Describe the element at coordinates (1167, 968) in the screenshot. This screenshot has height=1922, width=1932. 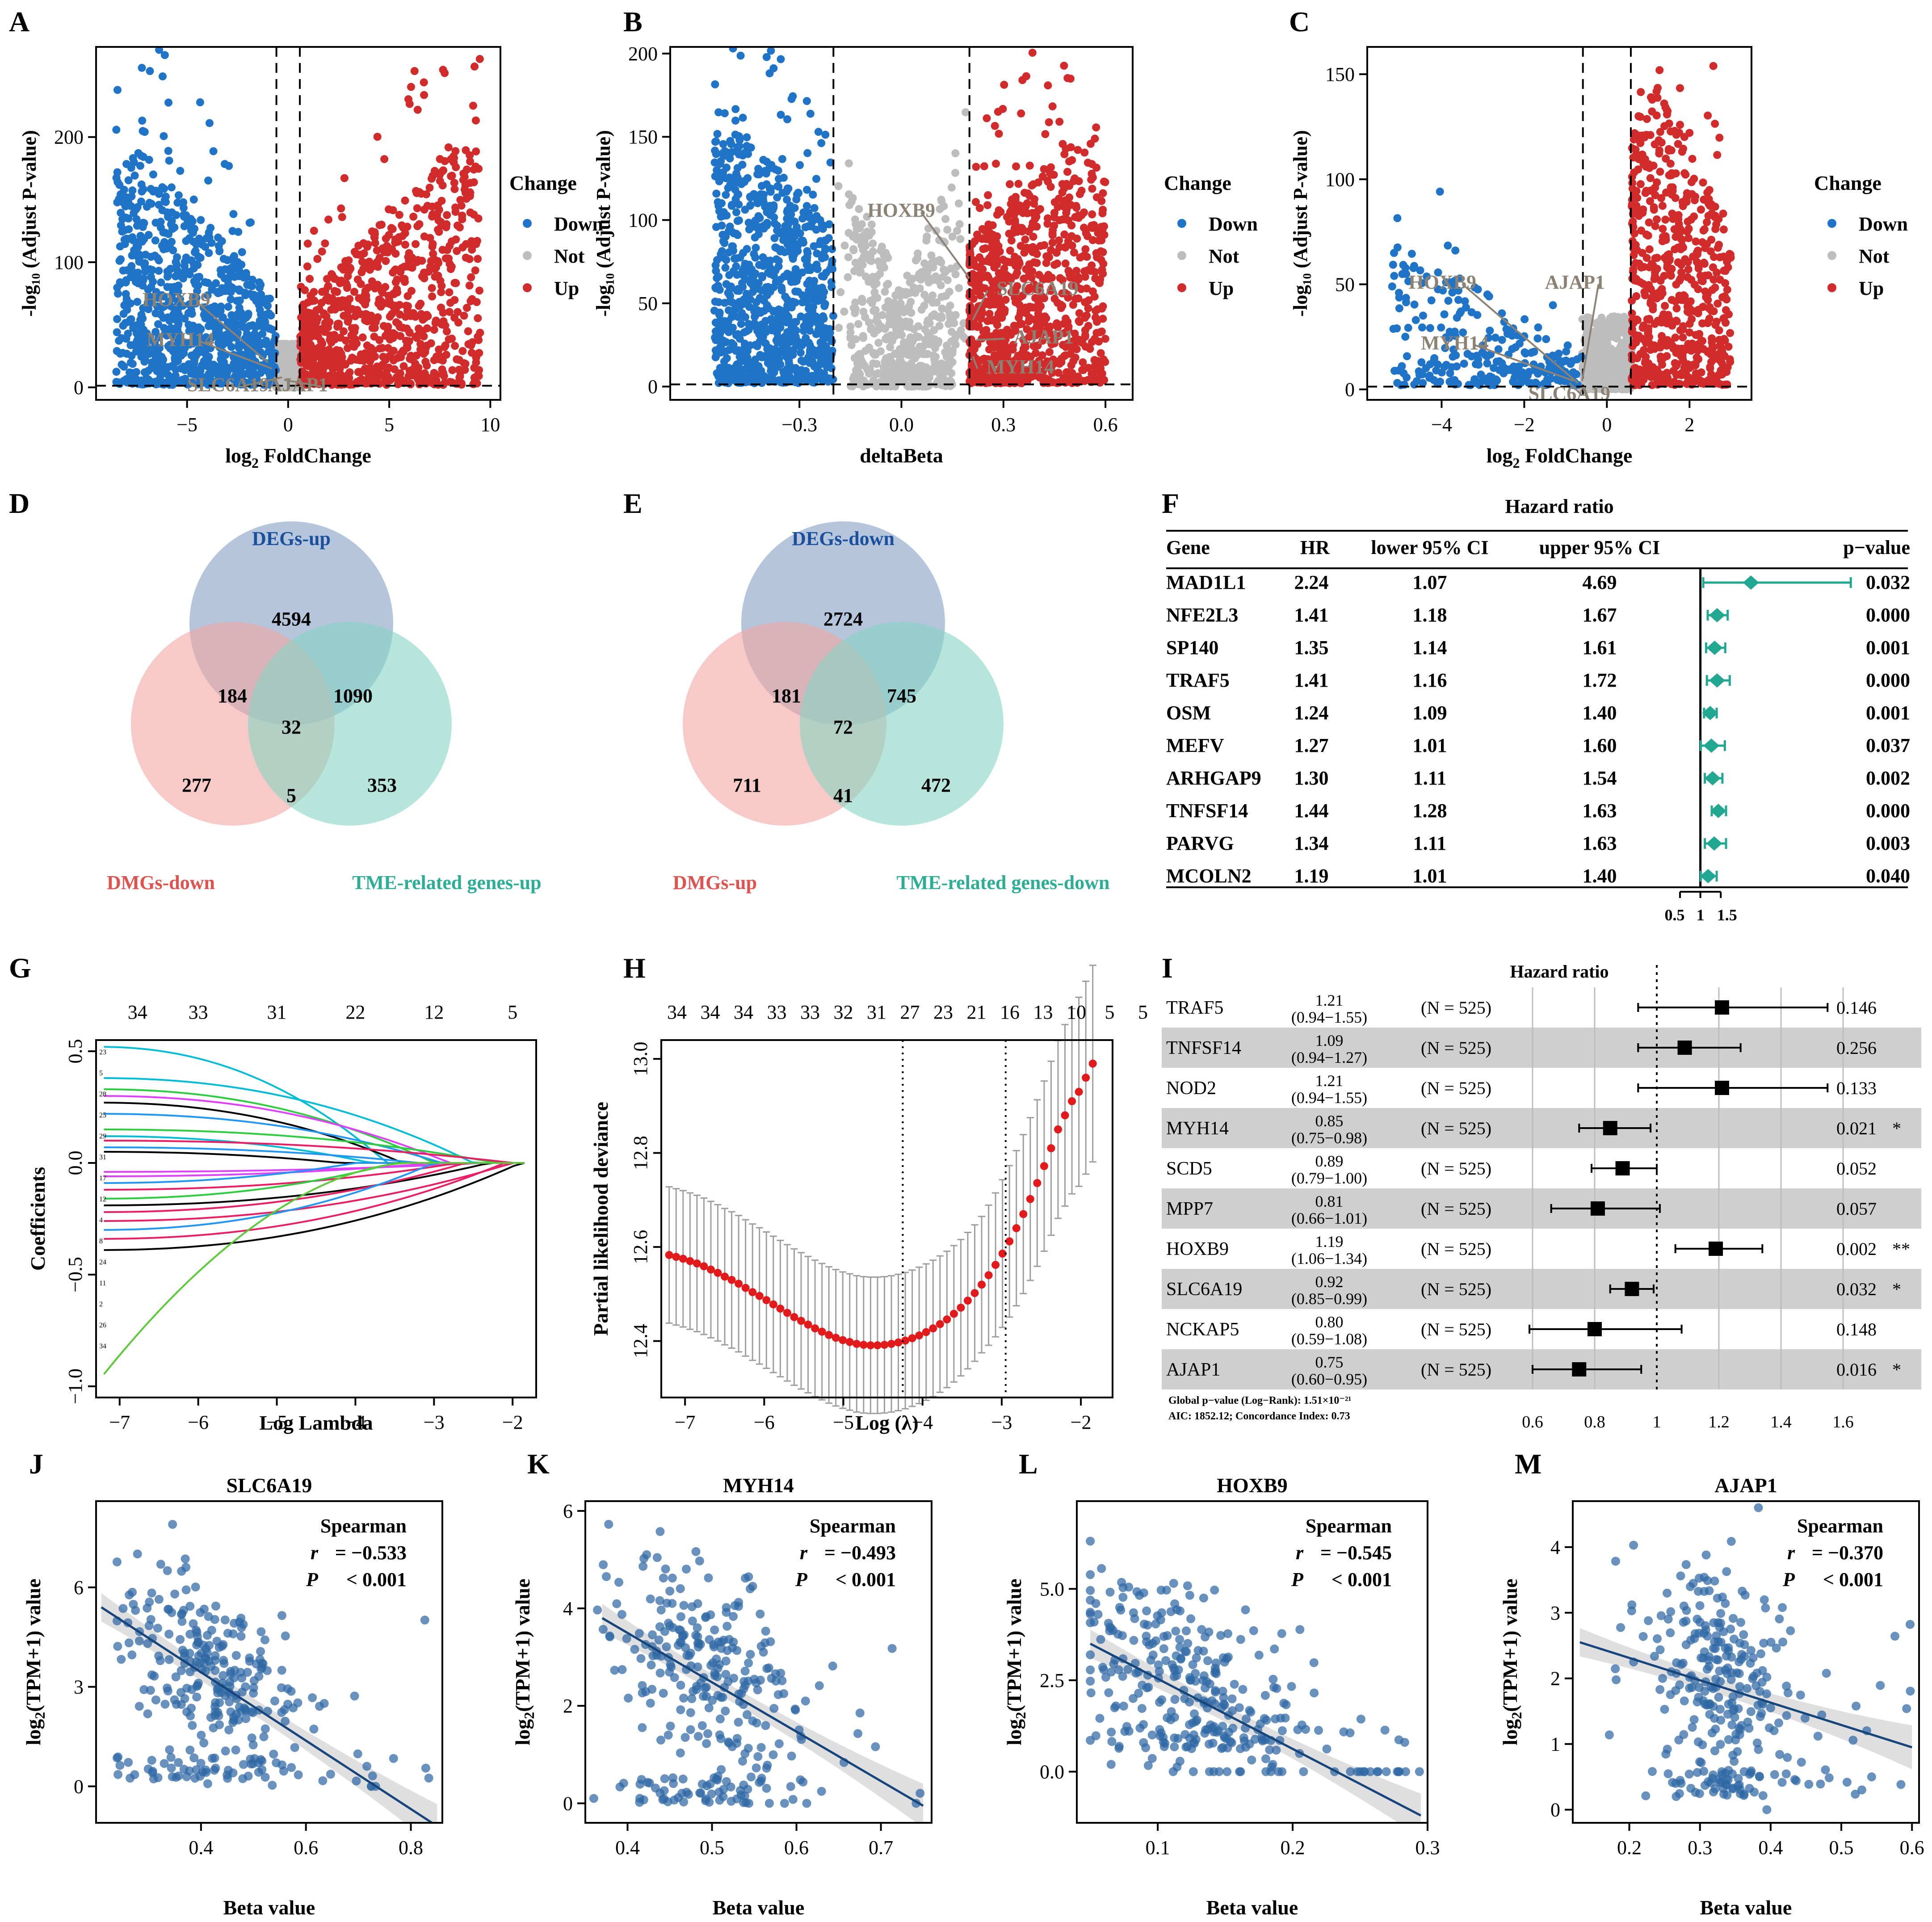
I see `panel-letter-i: I` at that location.